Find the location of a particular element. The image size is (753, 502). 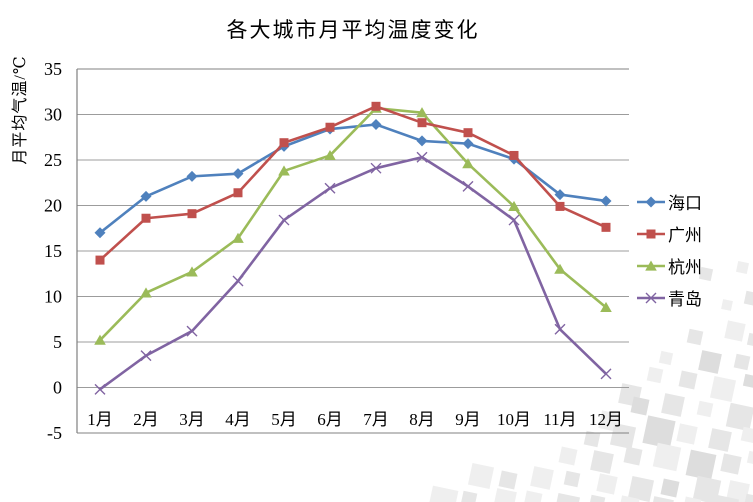

y-tick-label-30: 30 is located at coordinates (53, 115).